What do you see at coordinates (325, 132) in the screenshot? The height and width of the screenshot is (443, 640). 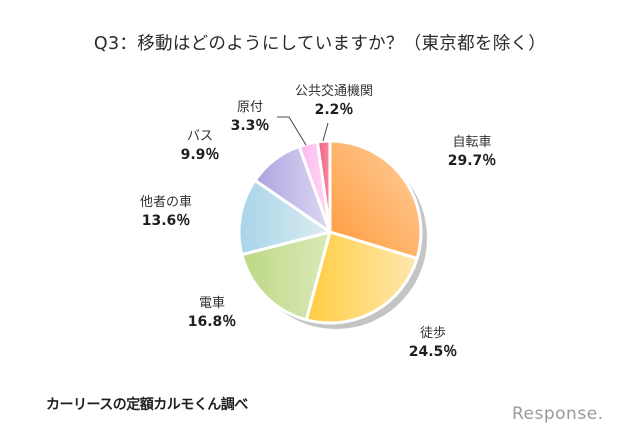 I see `leader-line-public` at bounding box center [325, 132].